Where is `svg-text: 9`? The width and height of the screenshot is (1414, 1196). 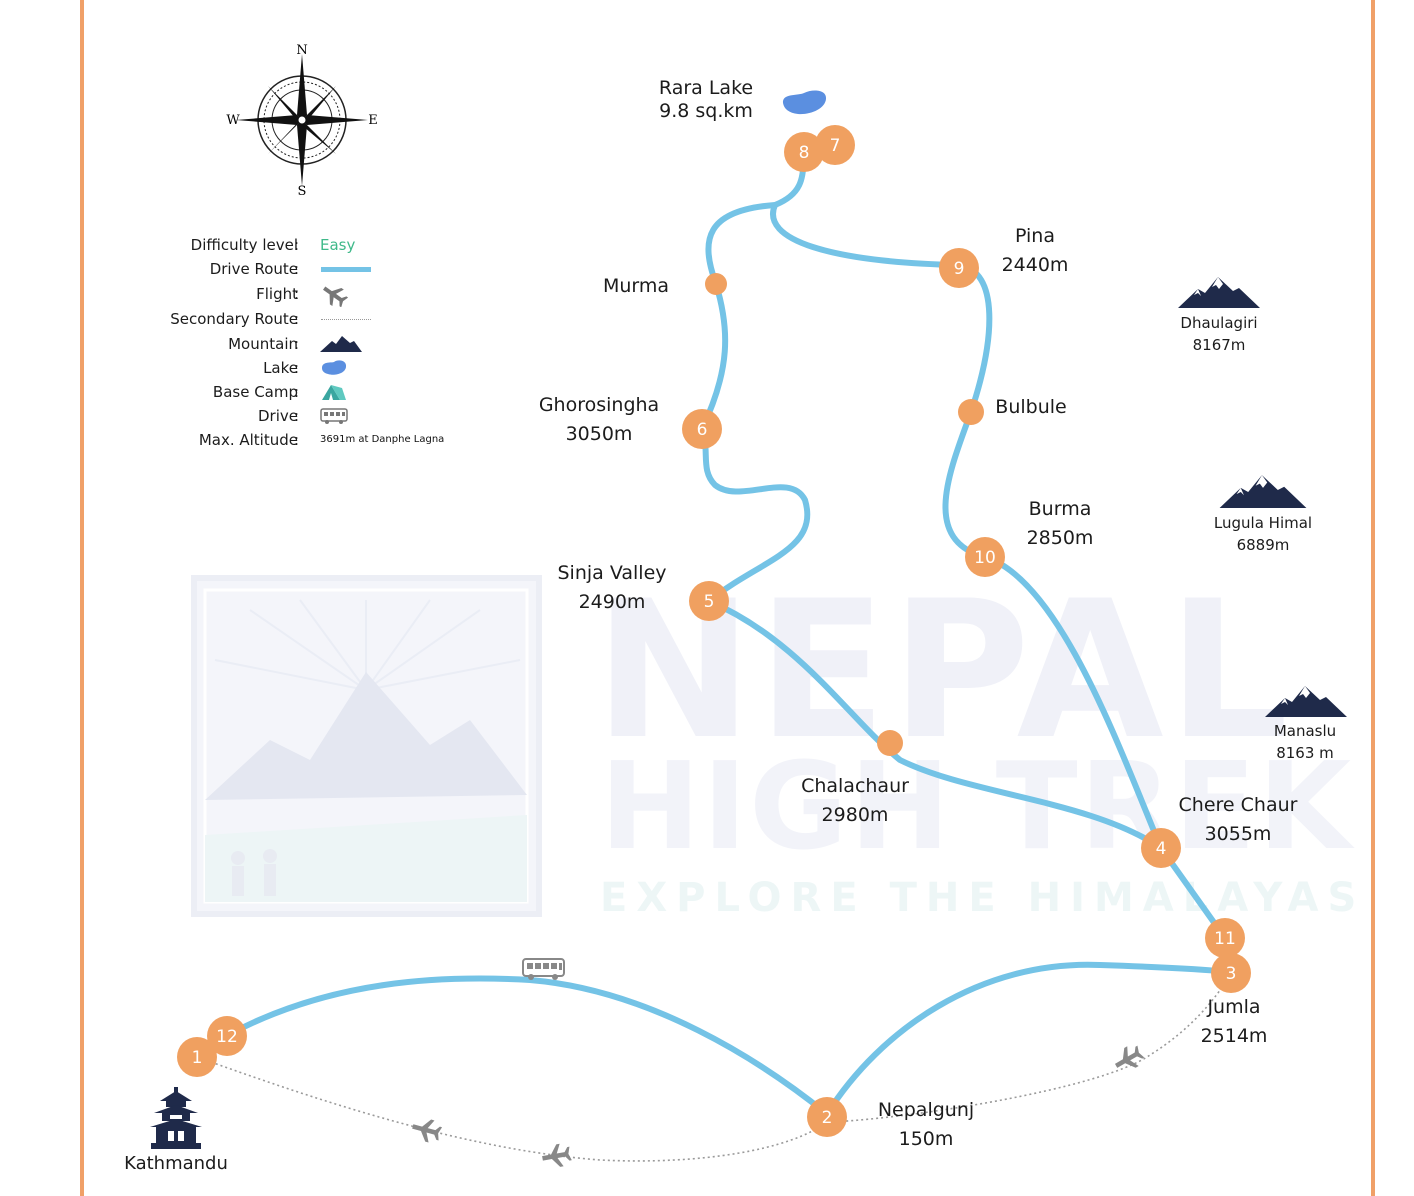 svg-text: 9 is located at coordinates (959, 269).